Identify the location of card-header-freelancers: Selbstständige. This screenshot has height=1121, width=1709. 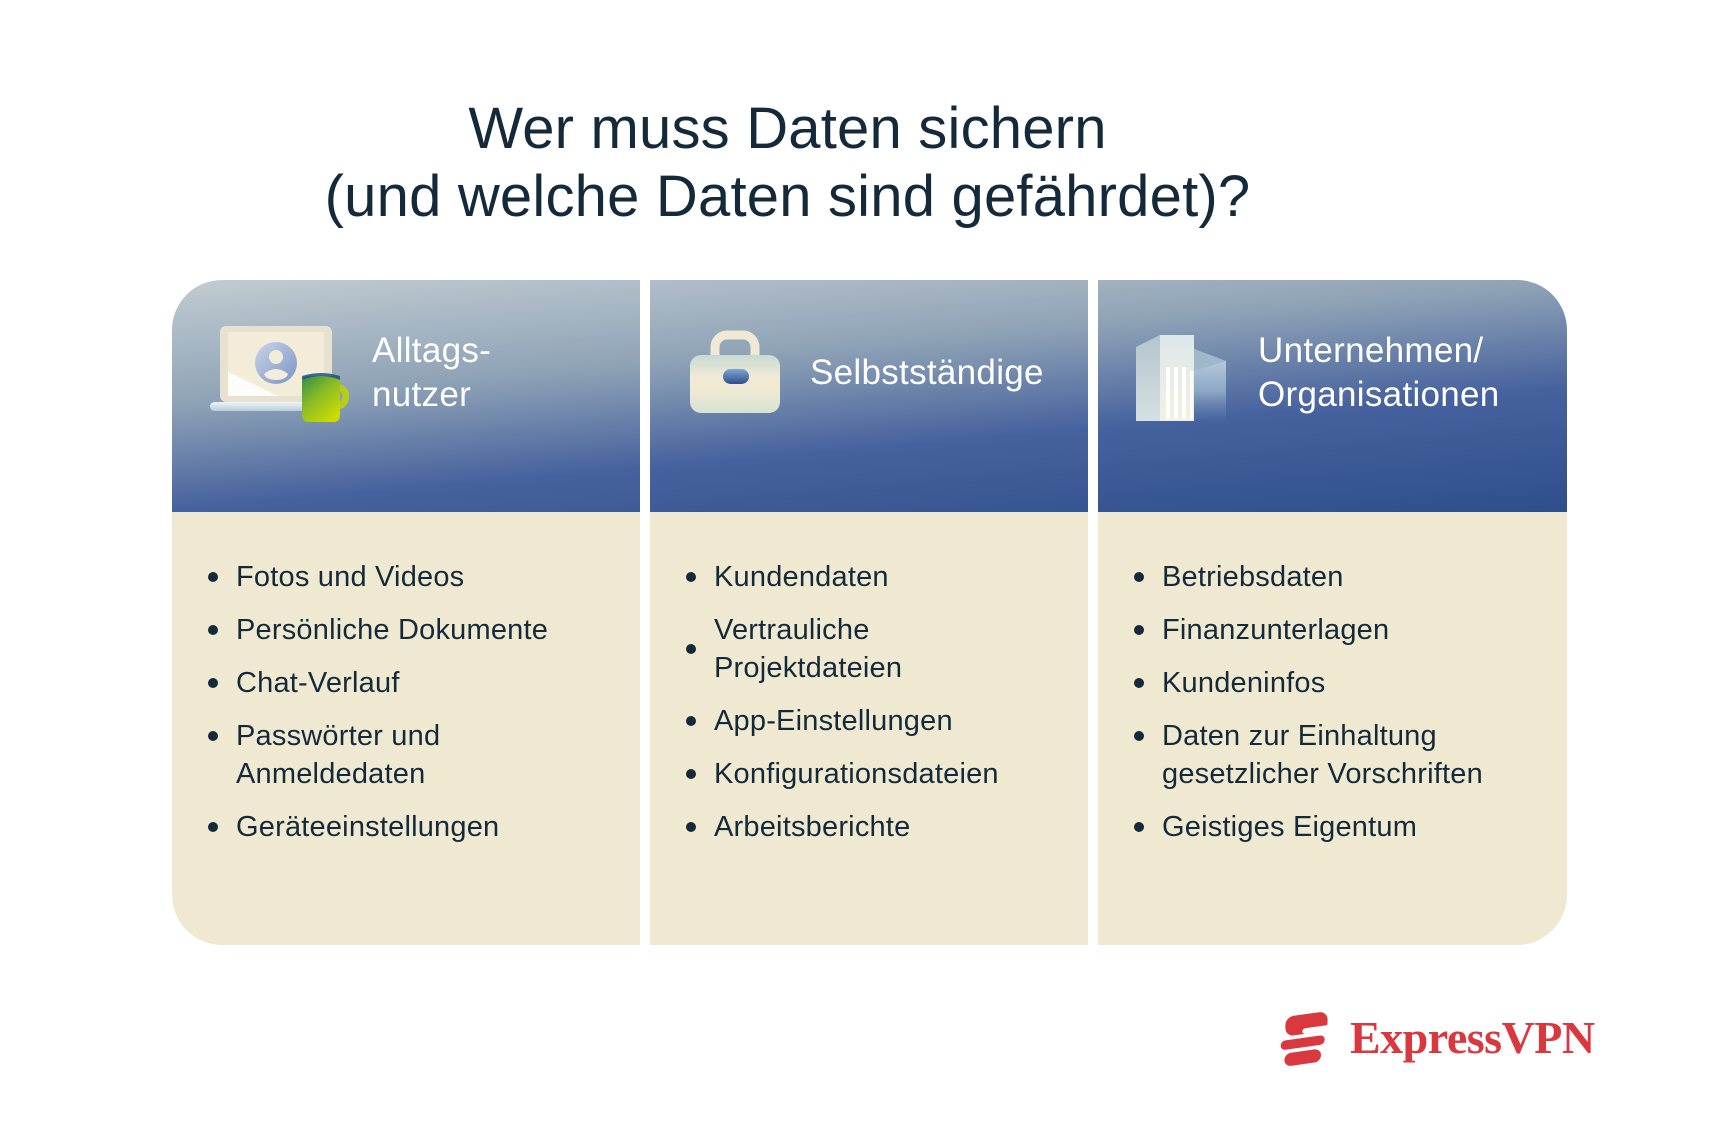
(869, 396).